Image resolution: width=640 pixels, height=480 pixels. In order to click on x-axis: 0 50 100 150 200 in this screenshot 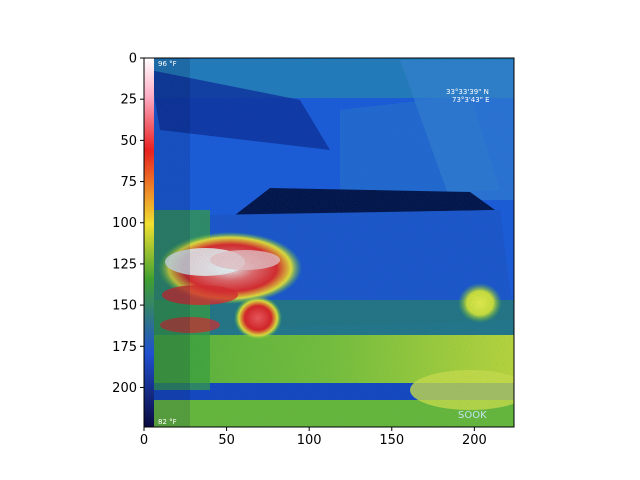, I will do `click(313, 437)`.